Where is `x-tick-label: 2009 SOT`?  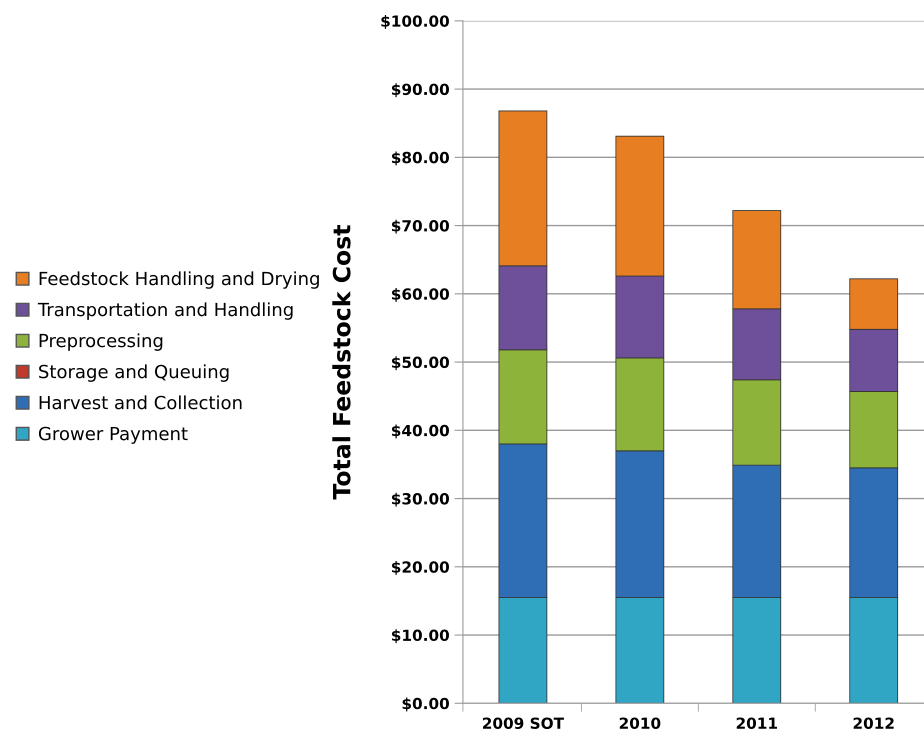
x-tick-label: 2009 SOT is located at coordinates (523, 723).